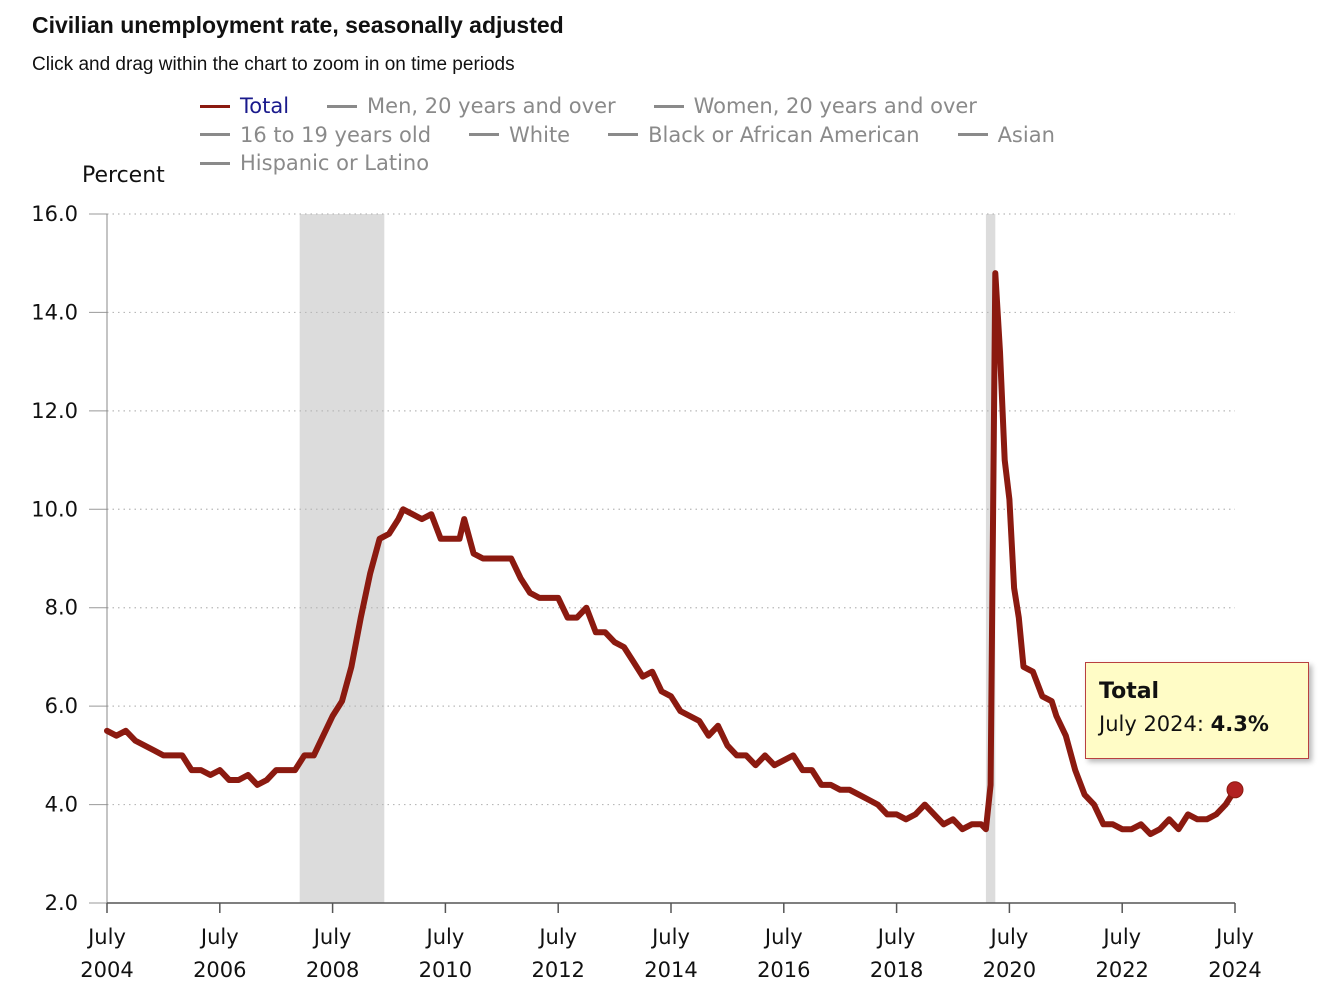  What do you see at coordinates (668, 106) in the screenshot?
I see `legend-swatch-women` at bounding box center [668, 106].